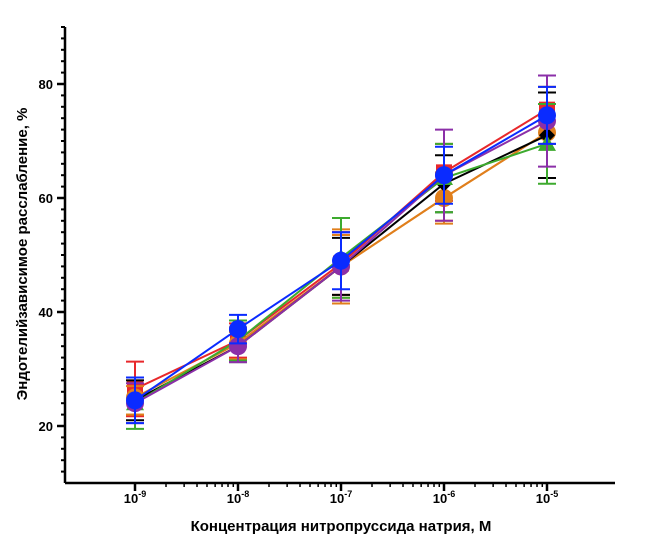  What do you see at coordinates (46, 198) in the screenshot?
I see `y-tick-label: 60` at bounding box center [46, 198].